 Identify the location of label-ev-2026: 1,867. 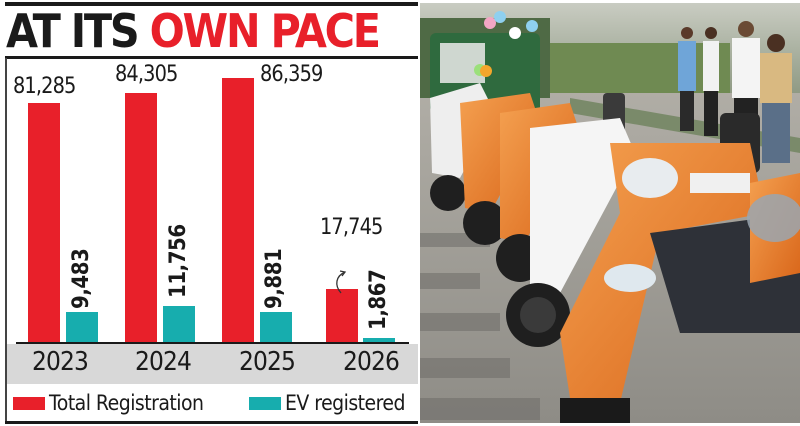
(378, 299).